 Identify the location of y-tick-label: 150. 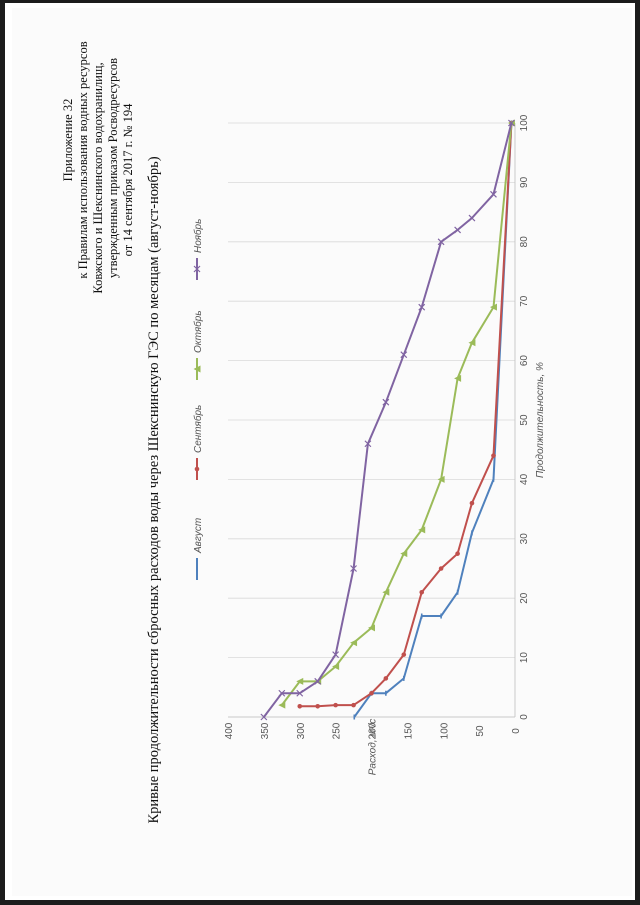
(408, 730).